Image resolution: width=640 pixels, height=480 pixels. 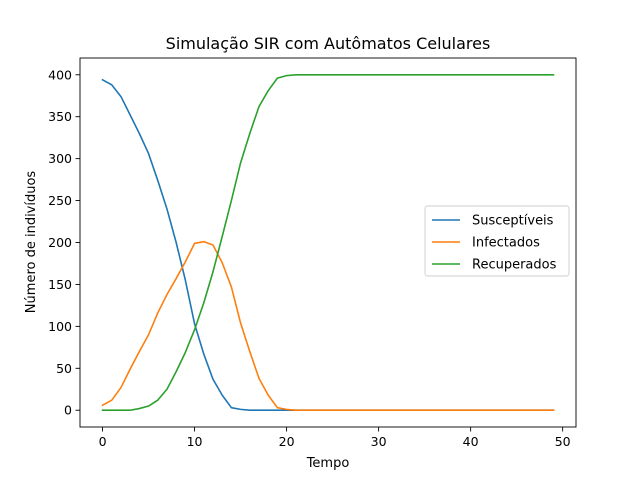 I want to click on x-tick-label-5: 50, so click(x=563, y=441).